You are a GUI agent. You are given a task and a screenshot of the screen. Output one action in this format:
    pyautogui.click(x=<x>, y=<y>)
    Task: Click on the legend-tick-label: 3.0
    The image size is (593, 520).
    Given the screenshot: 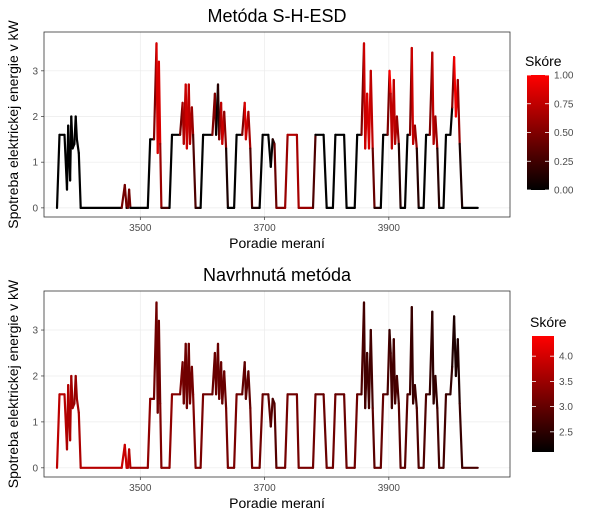 What is the action you would take?
    pyautogui.click(x=566, y=407)
    